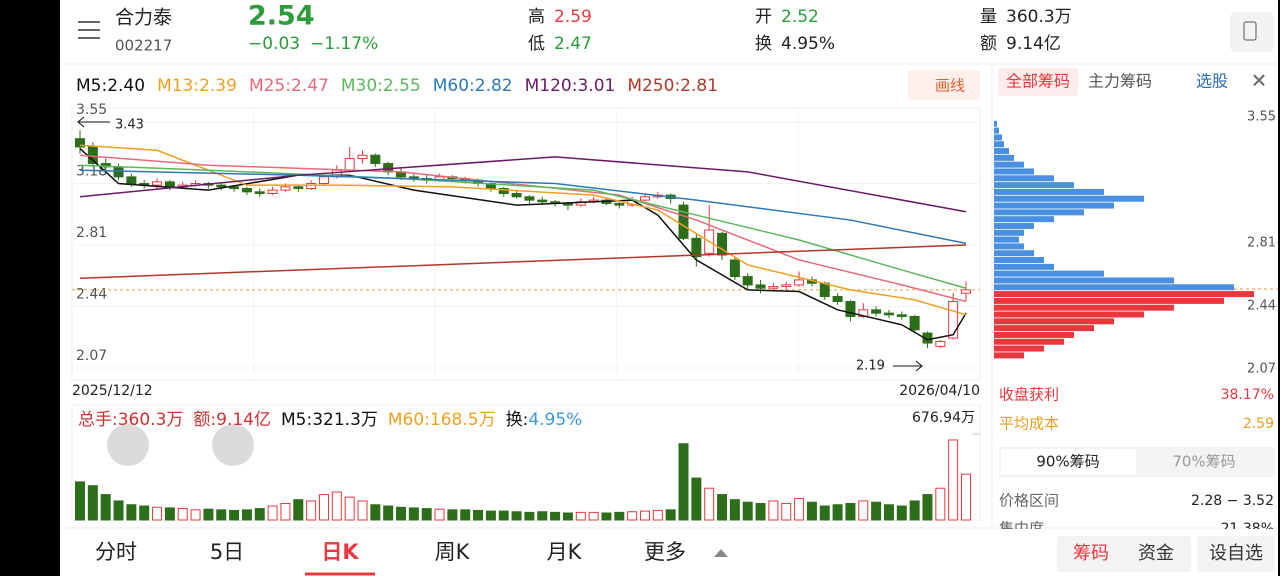 This screenshot has width=1280, height=576. Describe the element at coordinates (570, 86) in the screenshot. I see `ma-legend: M120:3.01` at that location.